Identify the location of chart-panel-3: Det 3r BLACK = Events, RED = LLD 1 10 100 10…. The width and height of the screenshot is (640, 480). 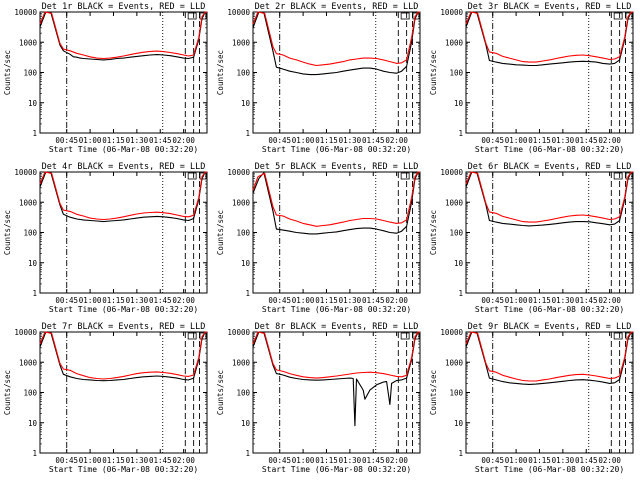
(531, 78).